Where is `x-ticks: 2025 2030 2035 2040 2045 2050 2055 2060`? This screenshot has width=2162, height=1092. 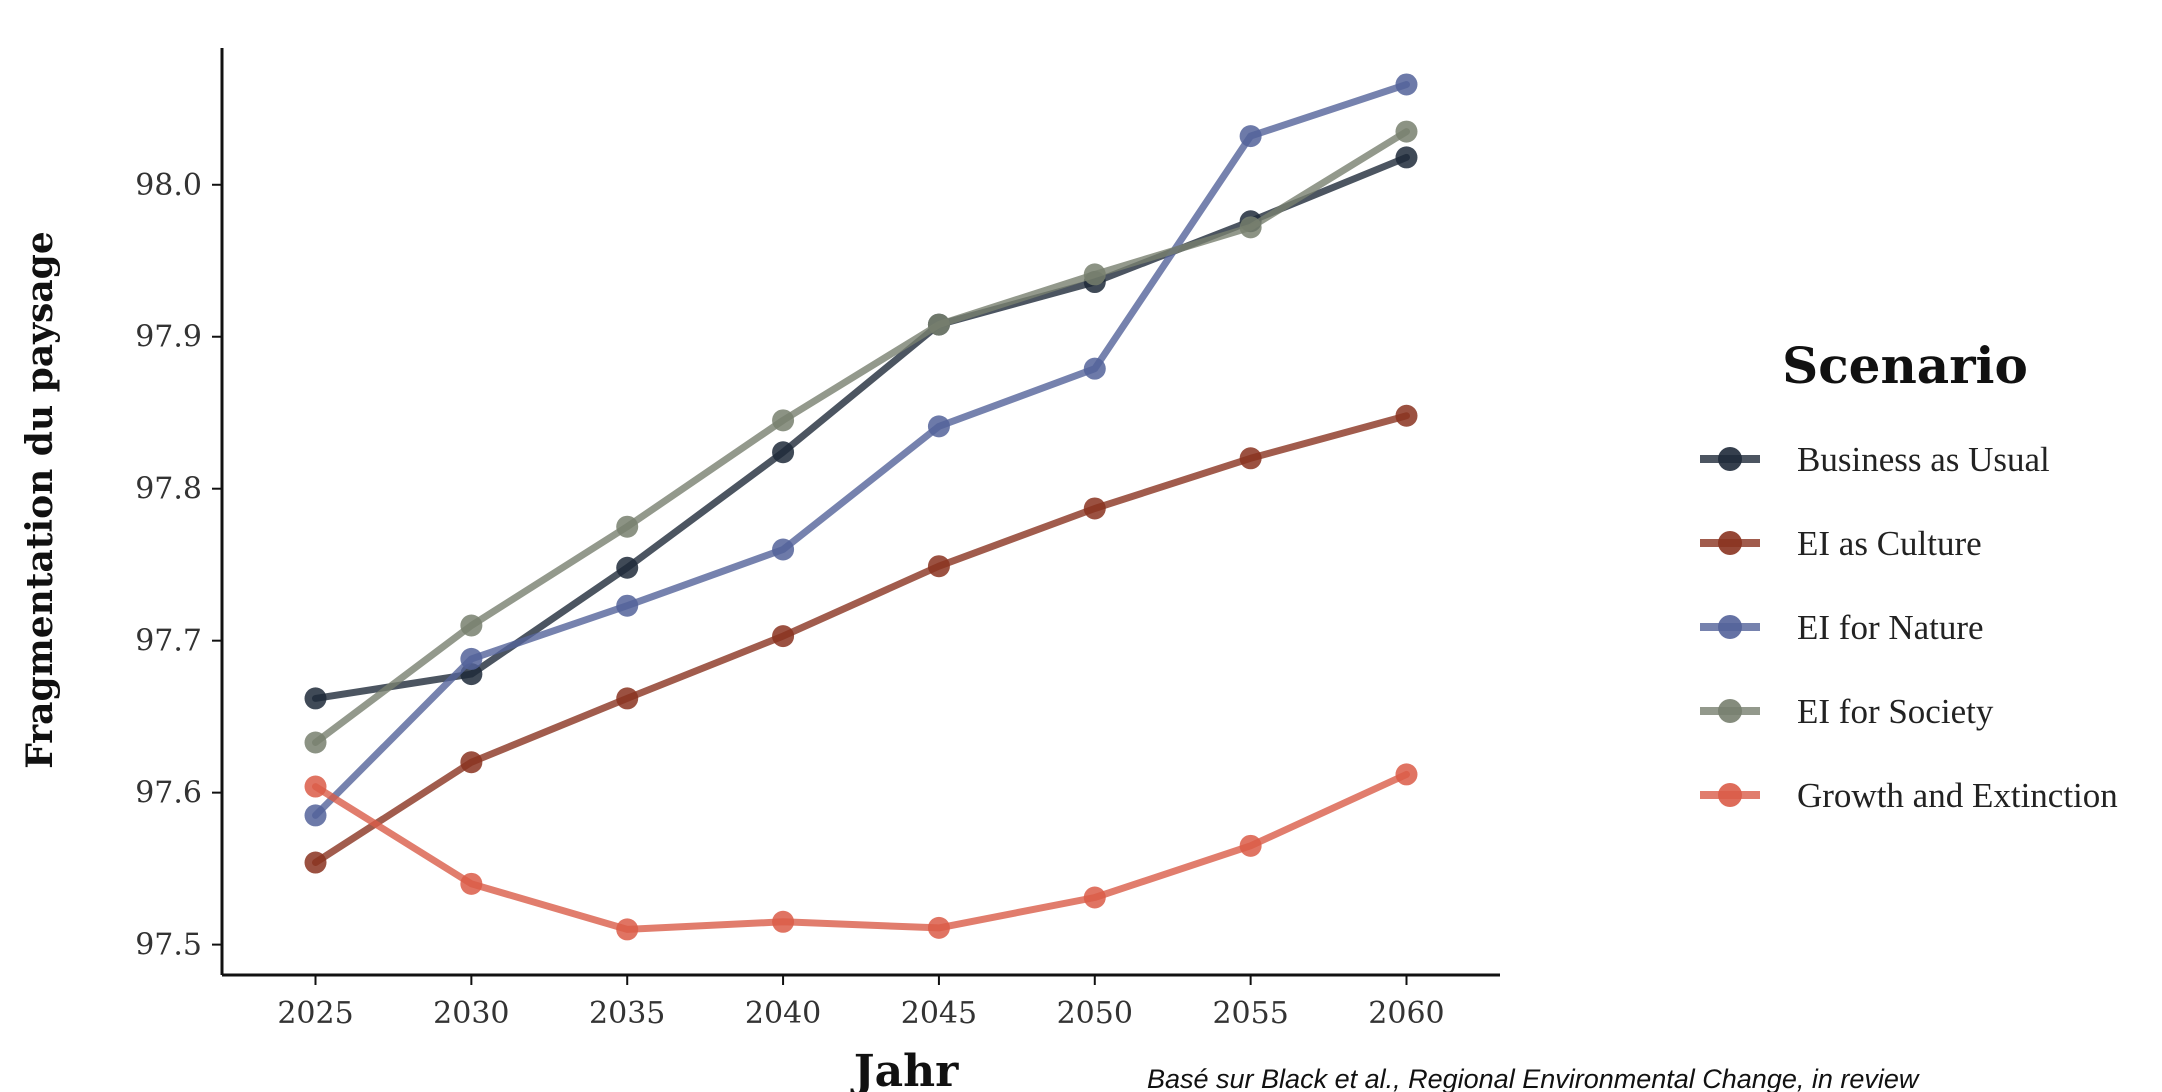
x-ticks: 2025 2030 2035 2040 2045 2050 2055 2060 is located at coordinates (861, 1003).